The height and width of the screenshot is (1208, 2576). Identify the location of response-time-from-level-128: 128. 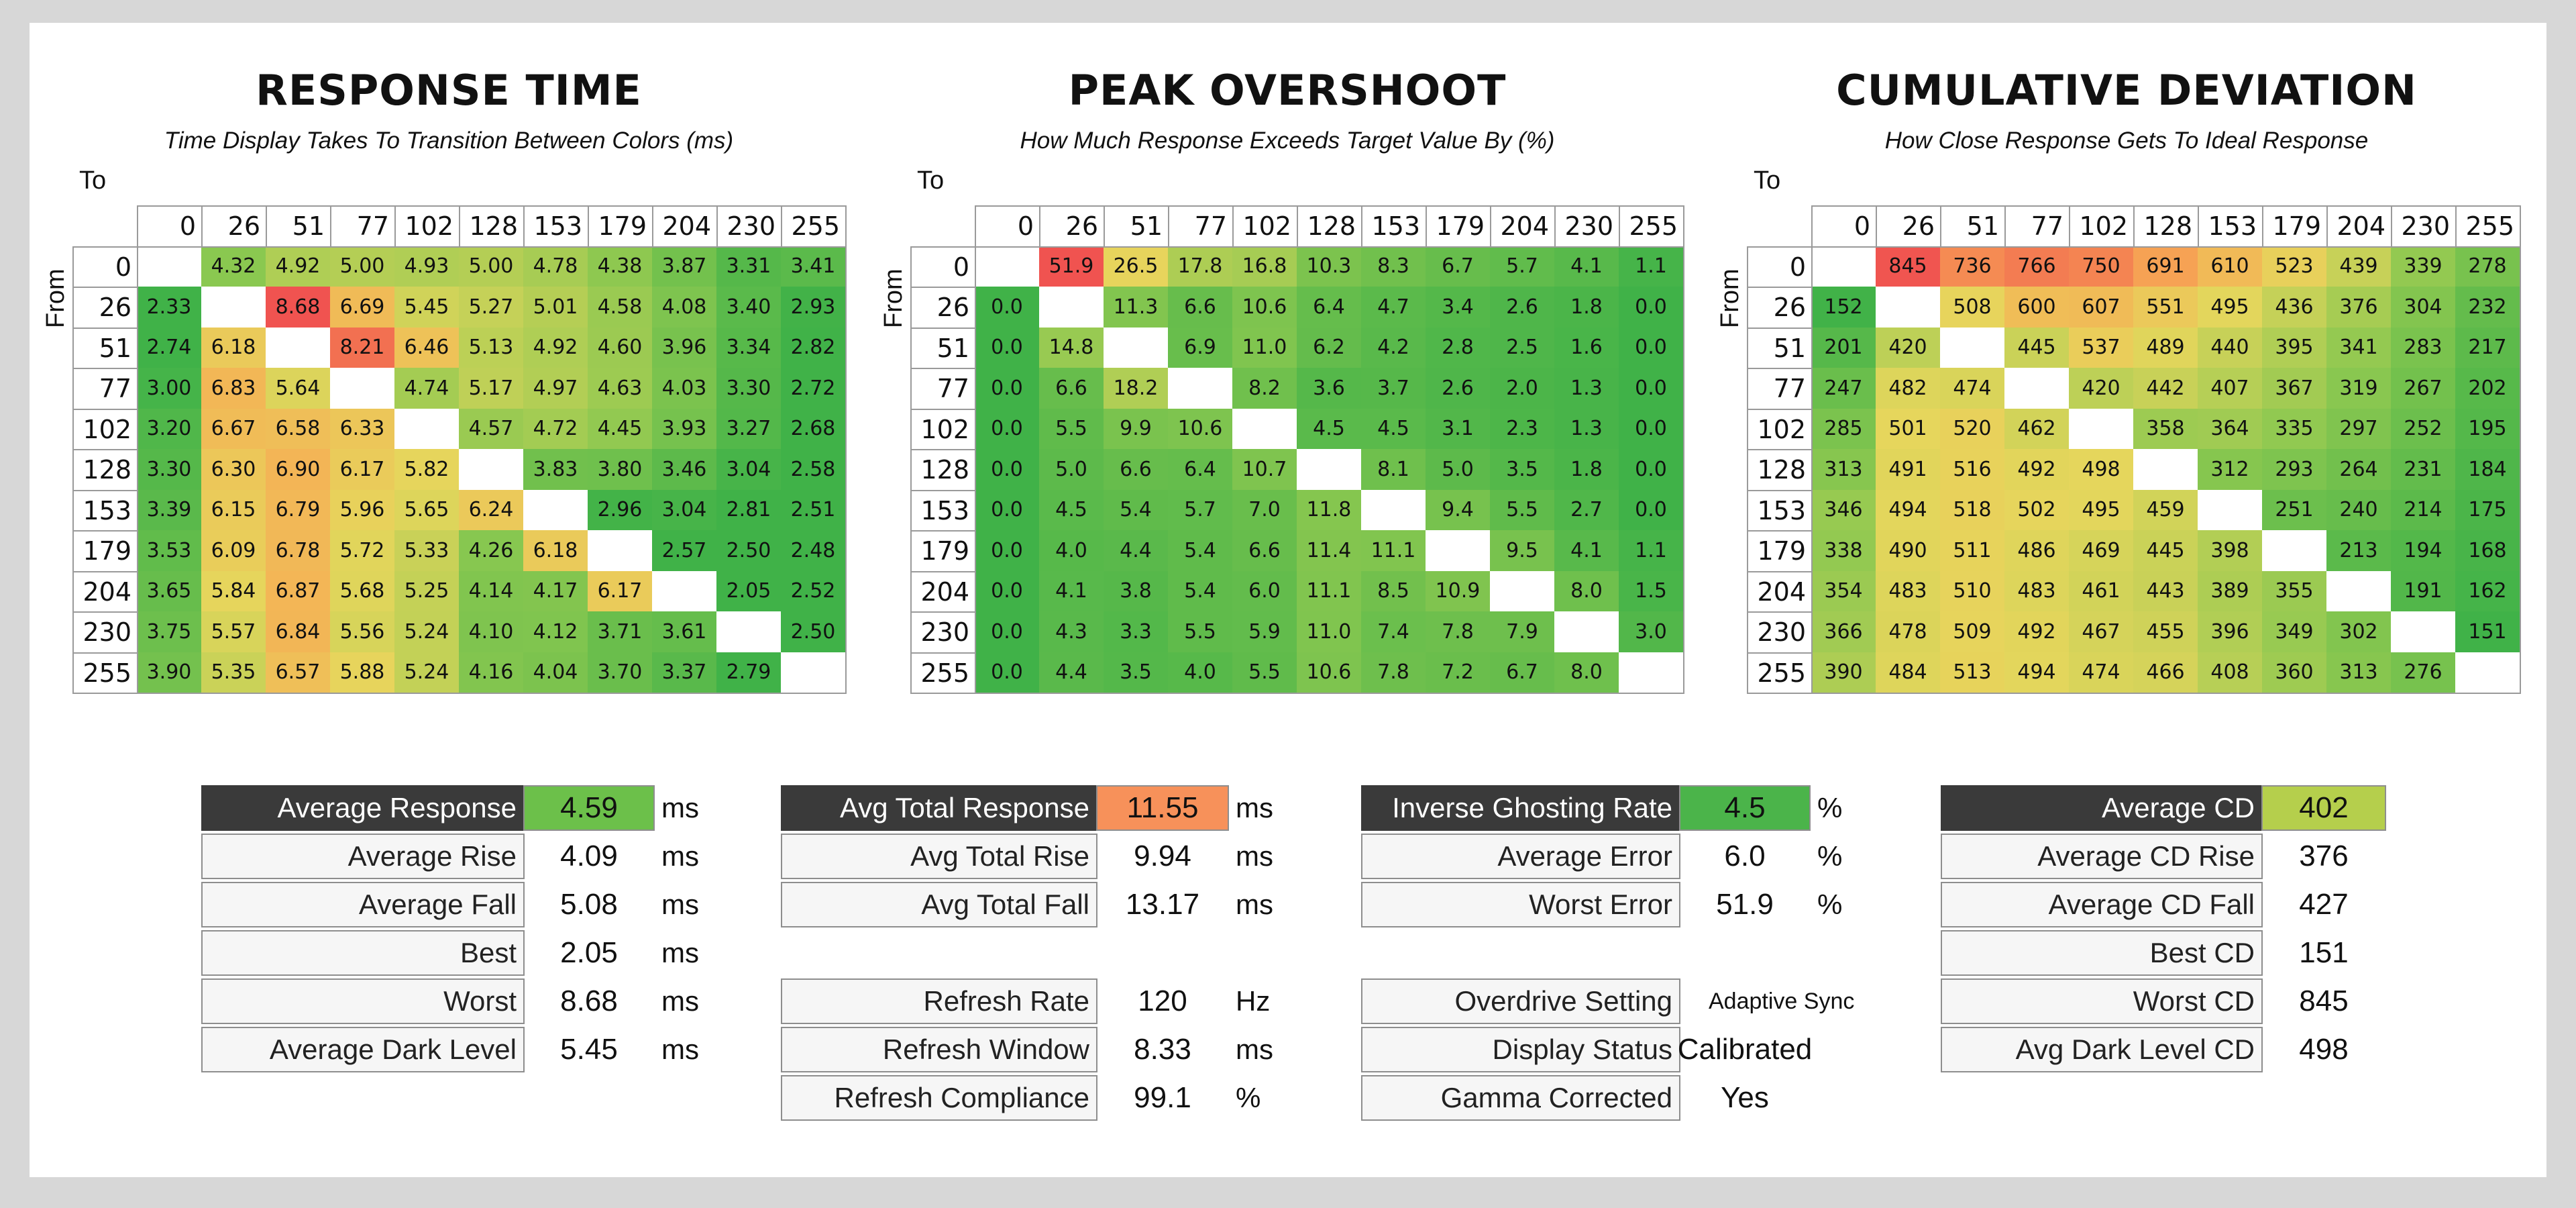
(105, 470).